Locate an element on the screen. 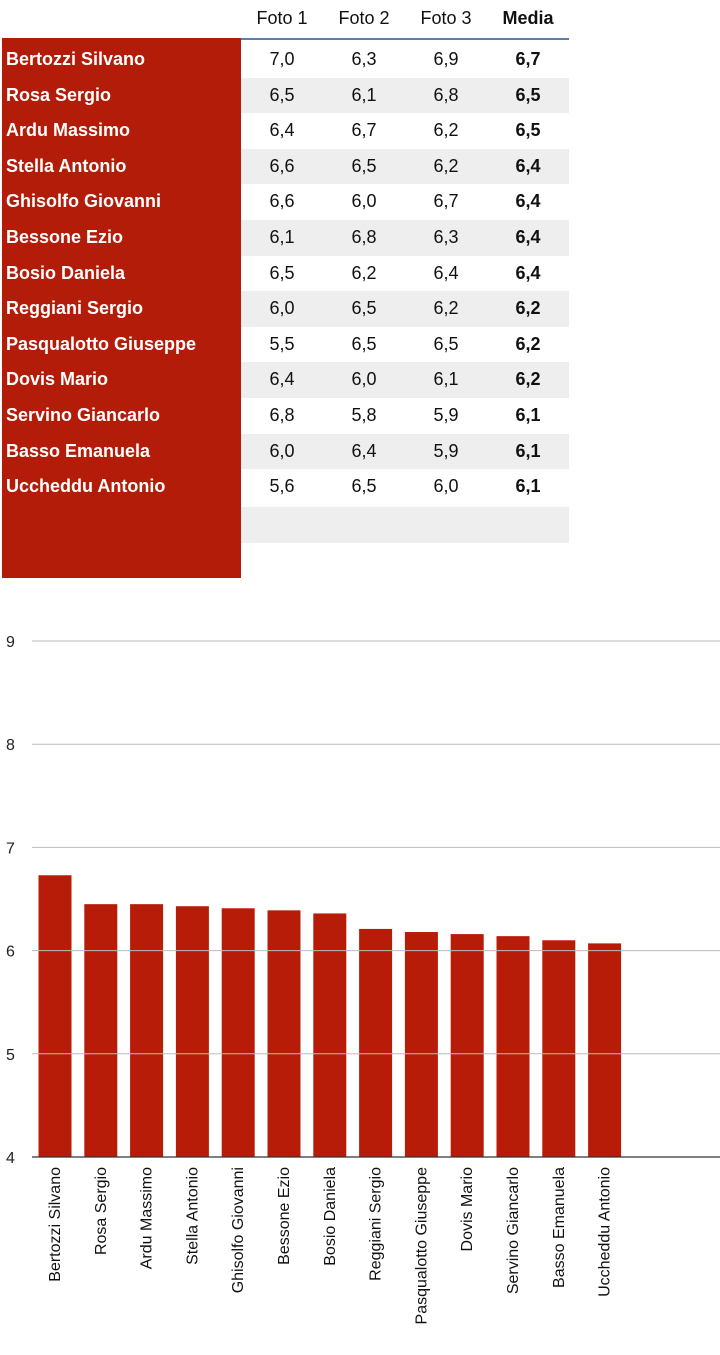 Image resolution: width=720 pixels, height=1355 pixels. row-values: 5,6 6,5 6,0 6,1 is located at coordinates (405, 487).